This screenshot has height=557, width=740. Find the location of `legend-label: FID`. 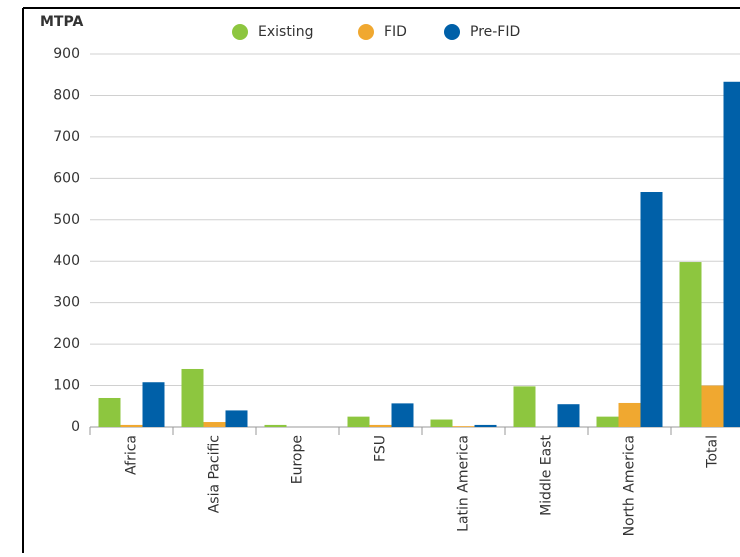

legend-label: FID is located at coordinates (395, 32).